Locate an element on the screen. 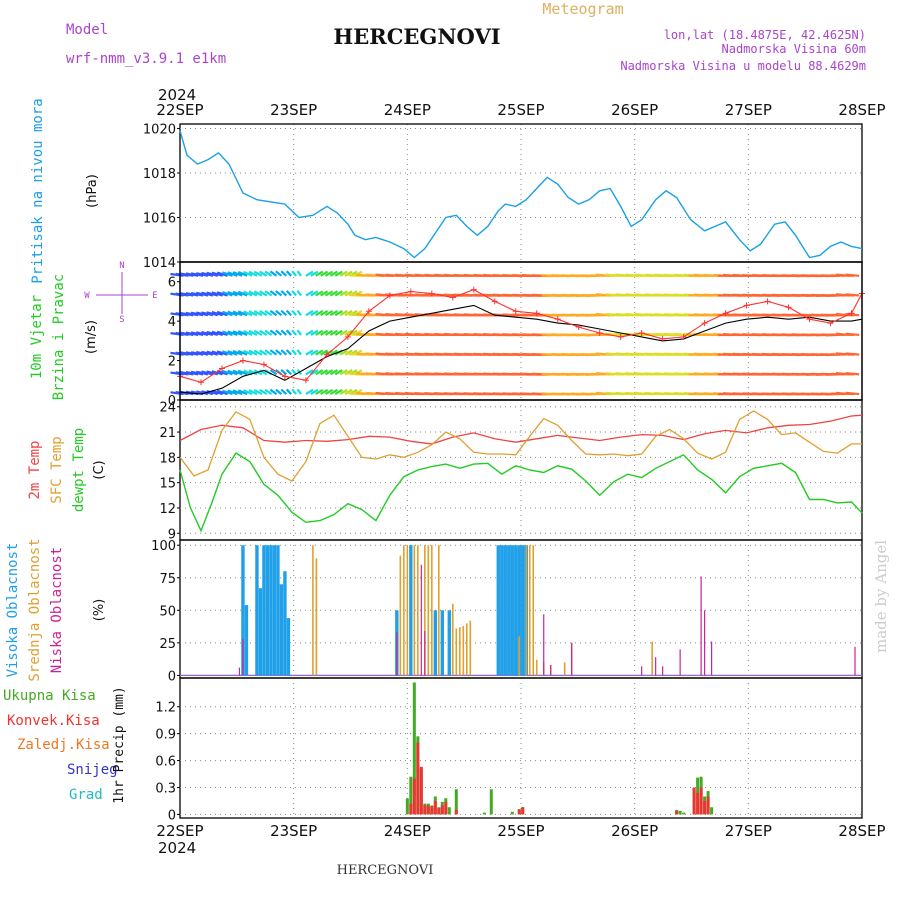  y-tick-label: 1018 is located at coordinates (159, 174).